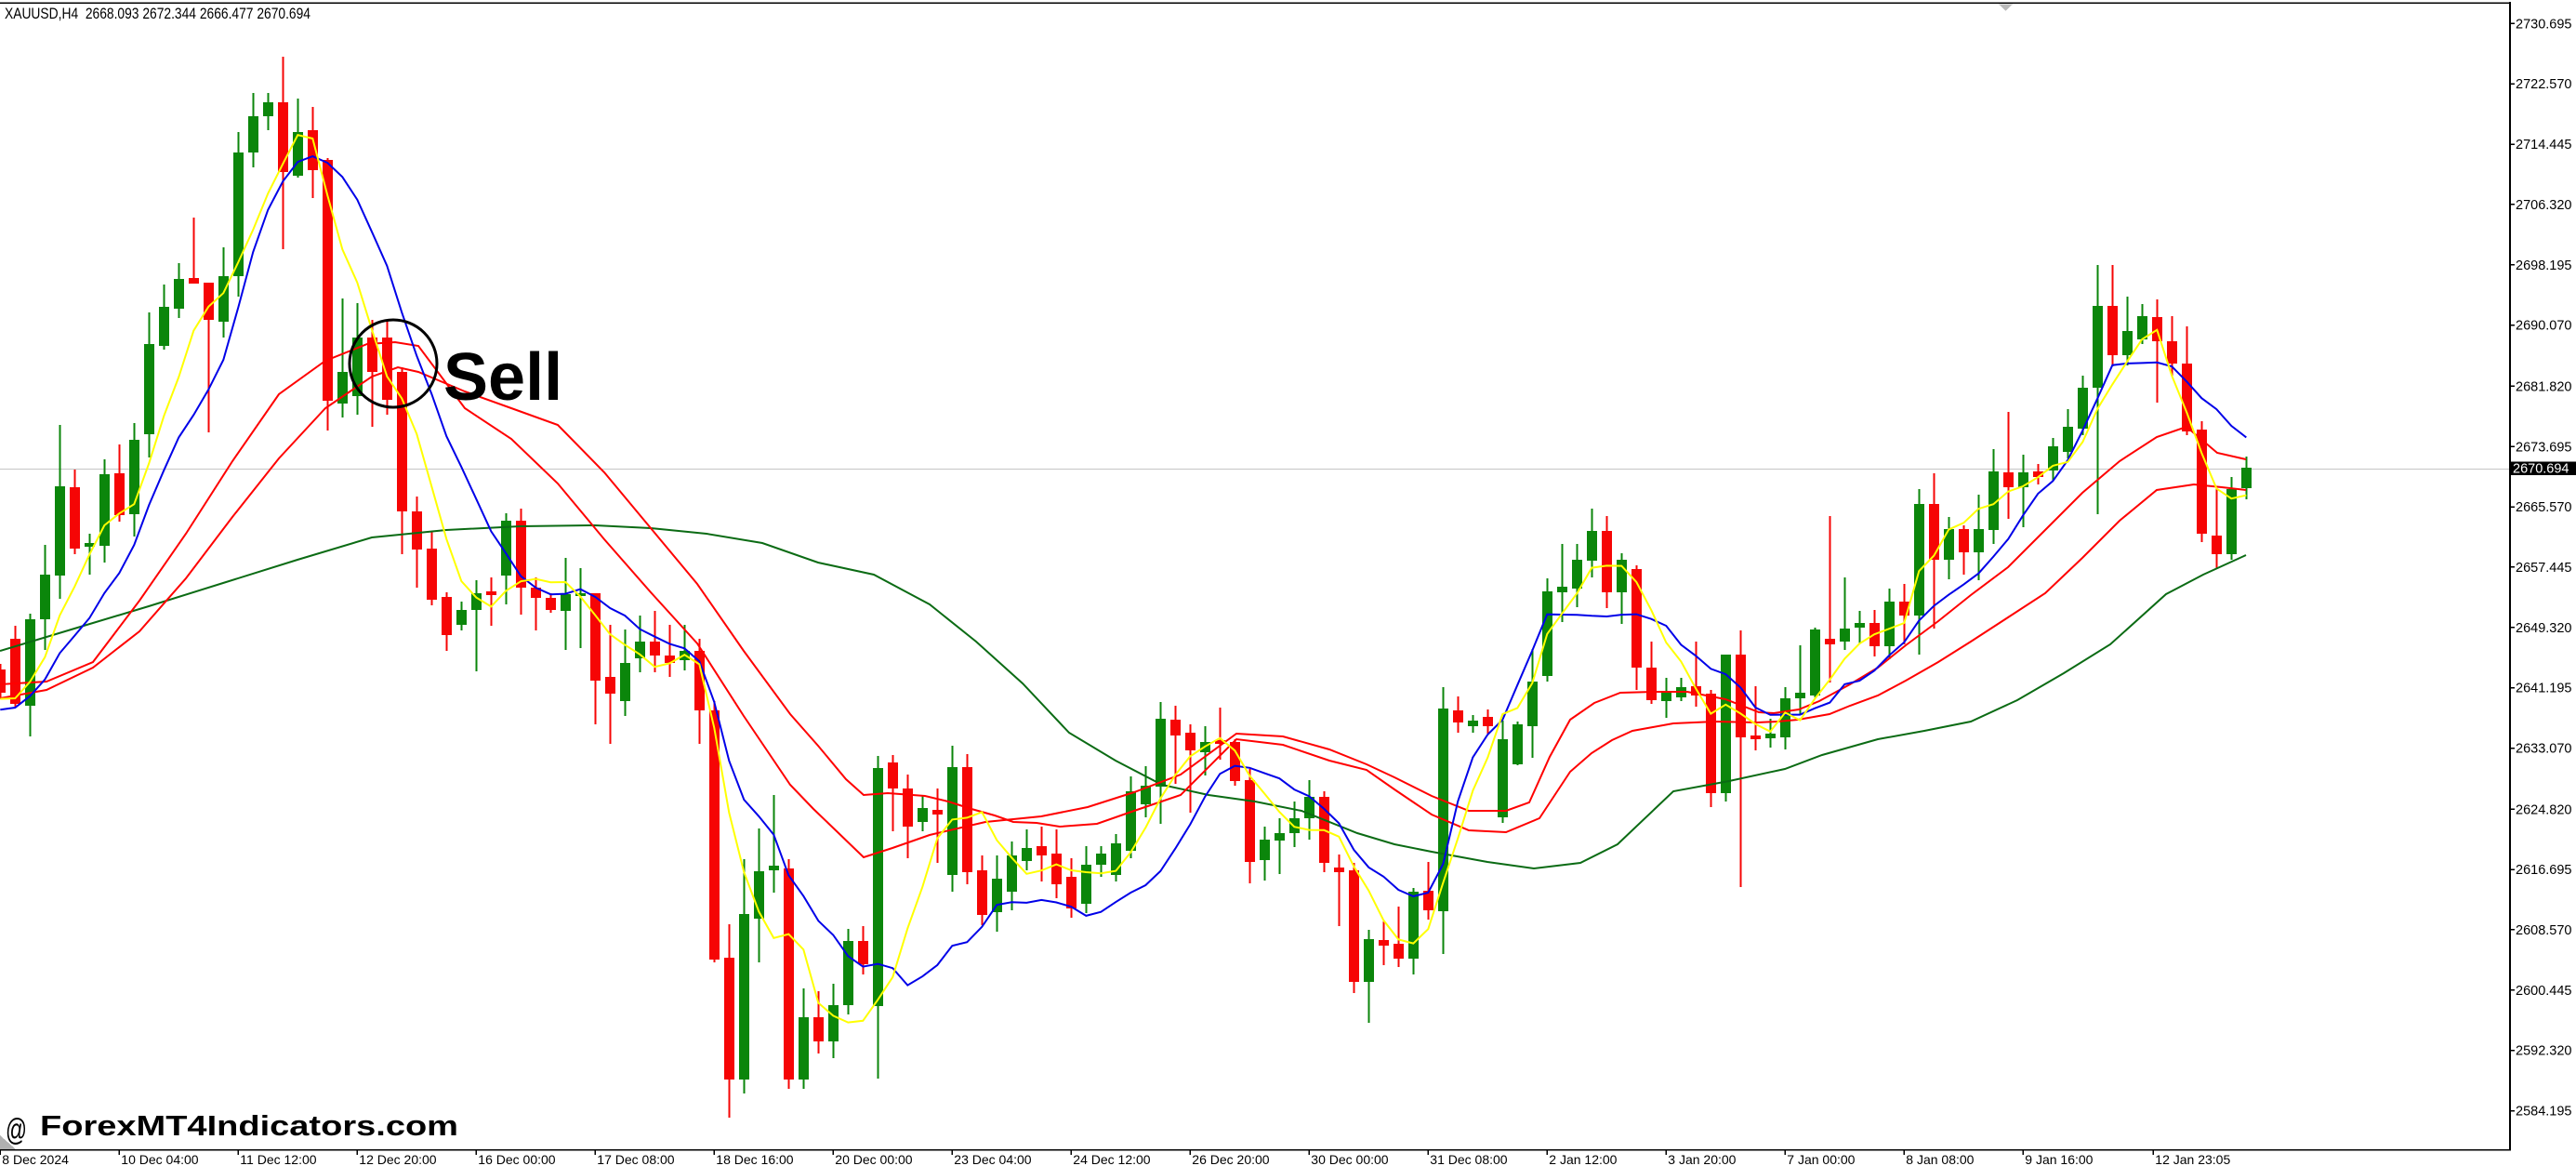 This screenshot has width=2576, height=1166. I want to click on svg-text: 2584.195, so click(2543, 1112).